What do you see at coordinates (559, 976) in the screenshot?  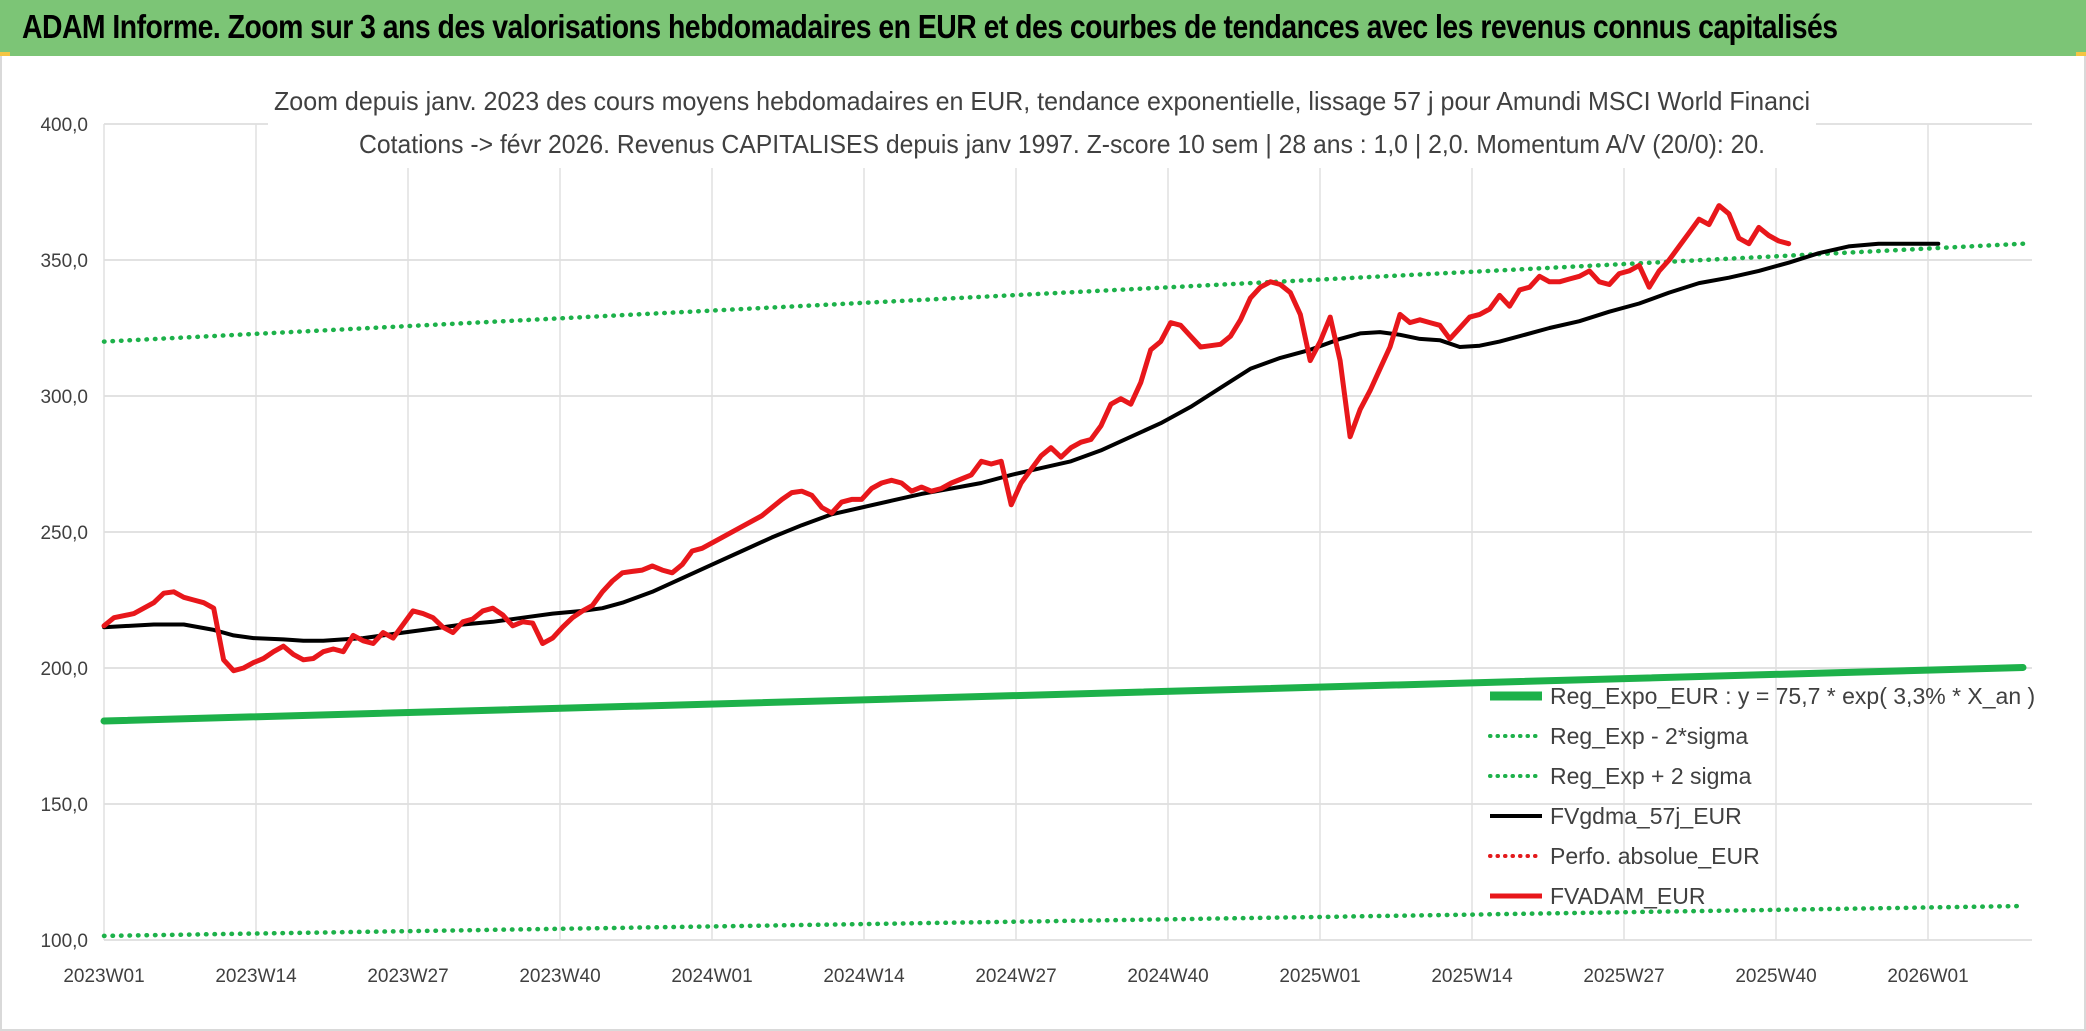 I see `x-tick-label: 2023W40` at bounding box center [559, 976].